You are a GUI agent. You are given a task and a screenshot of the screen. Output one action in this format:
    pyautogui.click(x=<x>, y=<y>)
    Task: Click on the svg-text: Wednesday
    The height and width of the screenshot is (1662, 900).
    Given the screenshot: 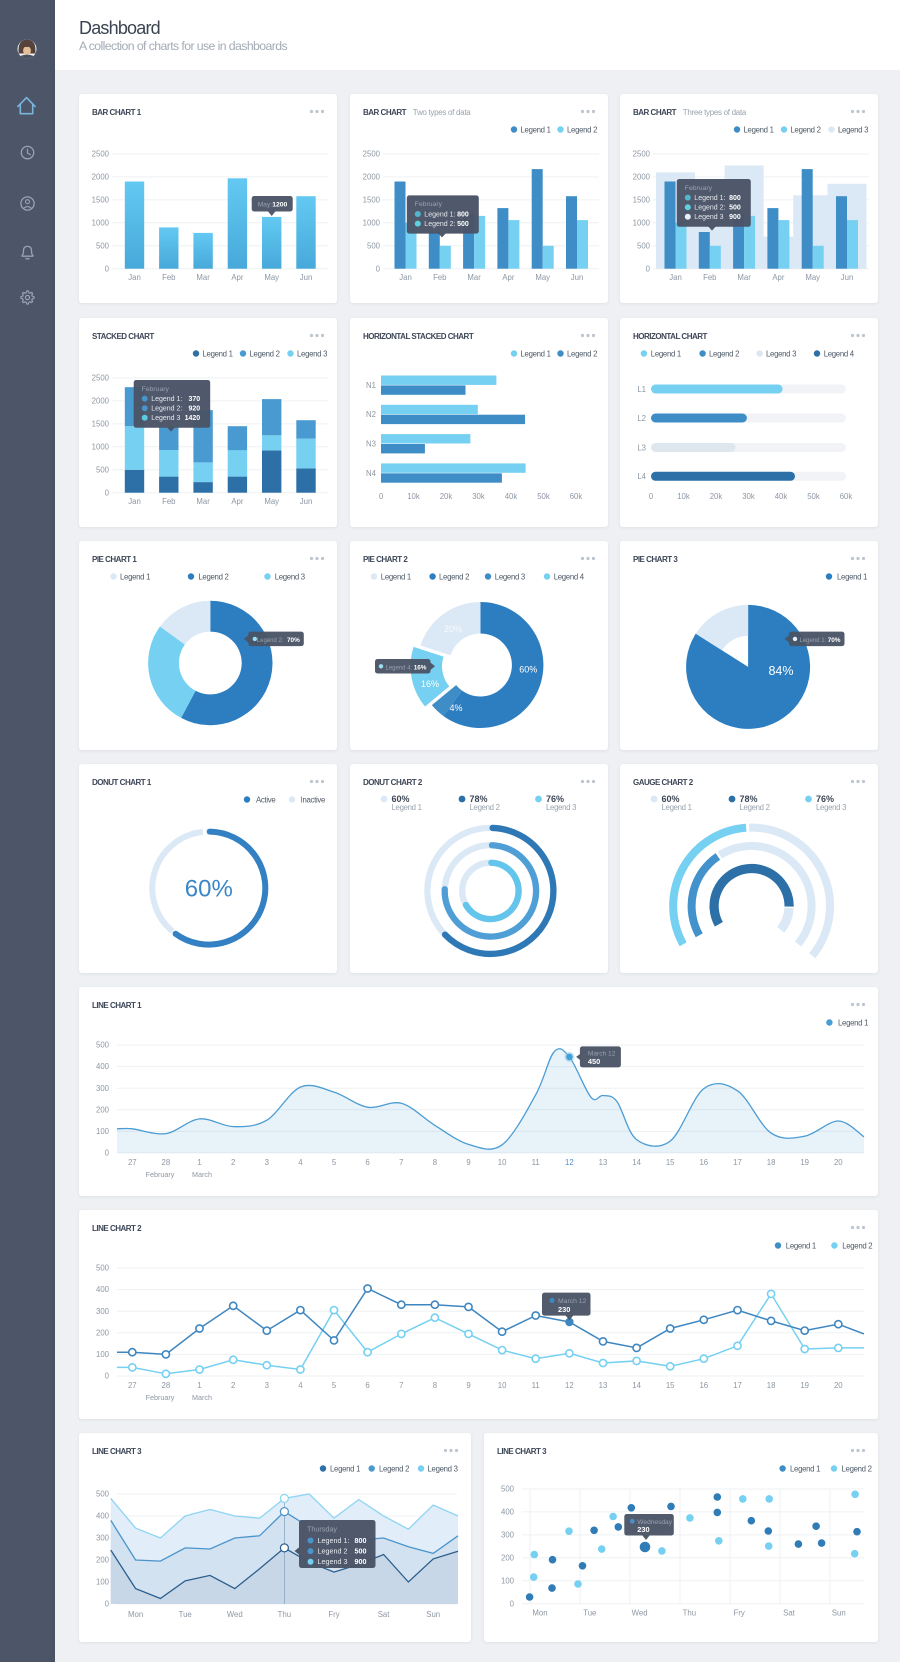 What is the action you would take?
    pyautogui.click(x=654, y=1522)
    